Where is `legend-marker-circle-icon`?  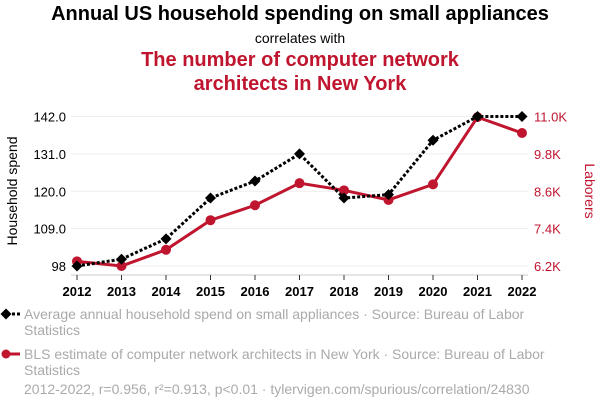
legend-marker-circle-icon is located at coordinates (6, 354).